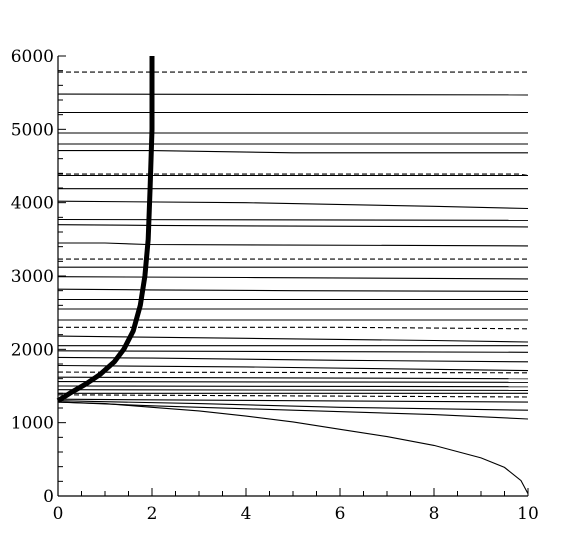 The height and width of the screenshot is (552, 586). Describe the element at coordinates (32, 350) in the screenshot. I see `y-tick-label: 2000` at that location.